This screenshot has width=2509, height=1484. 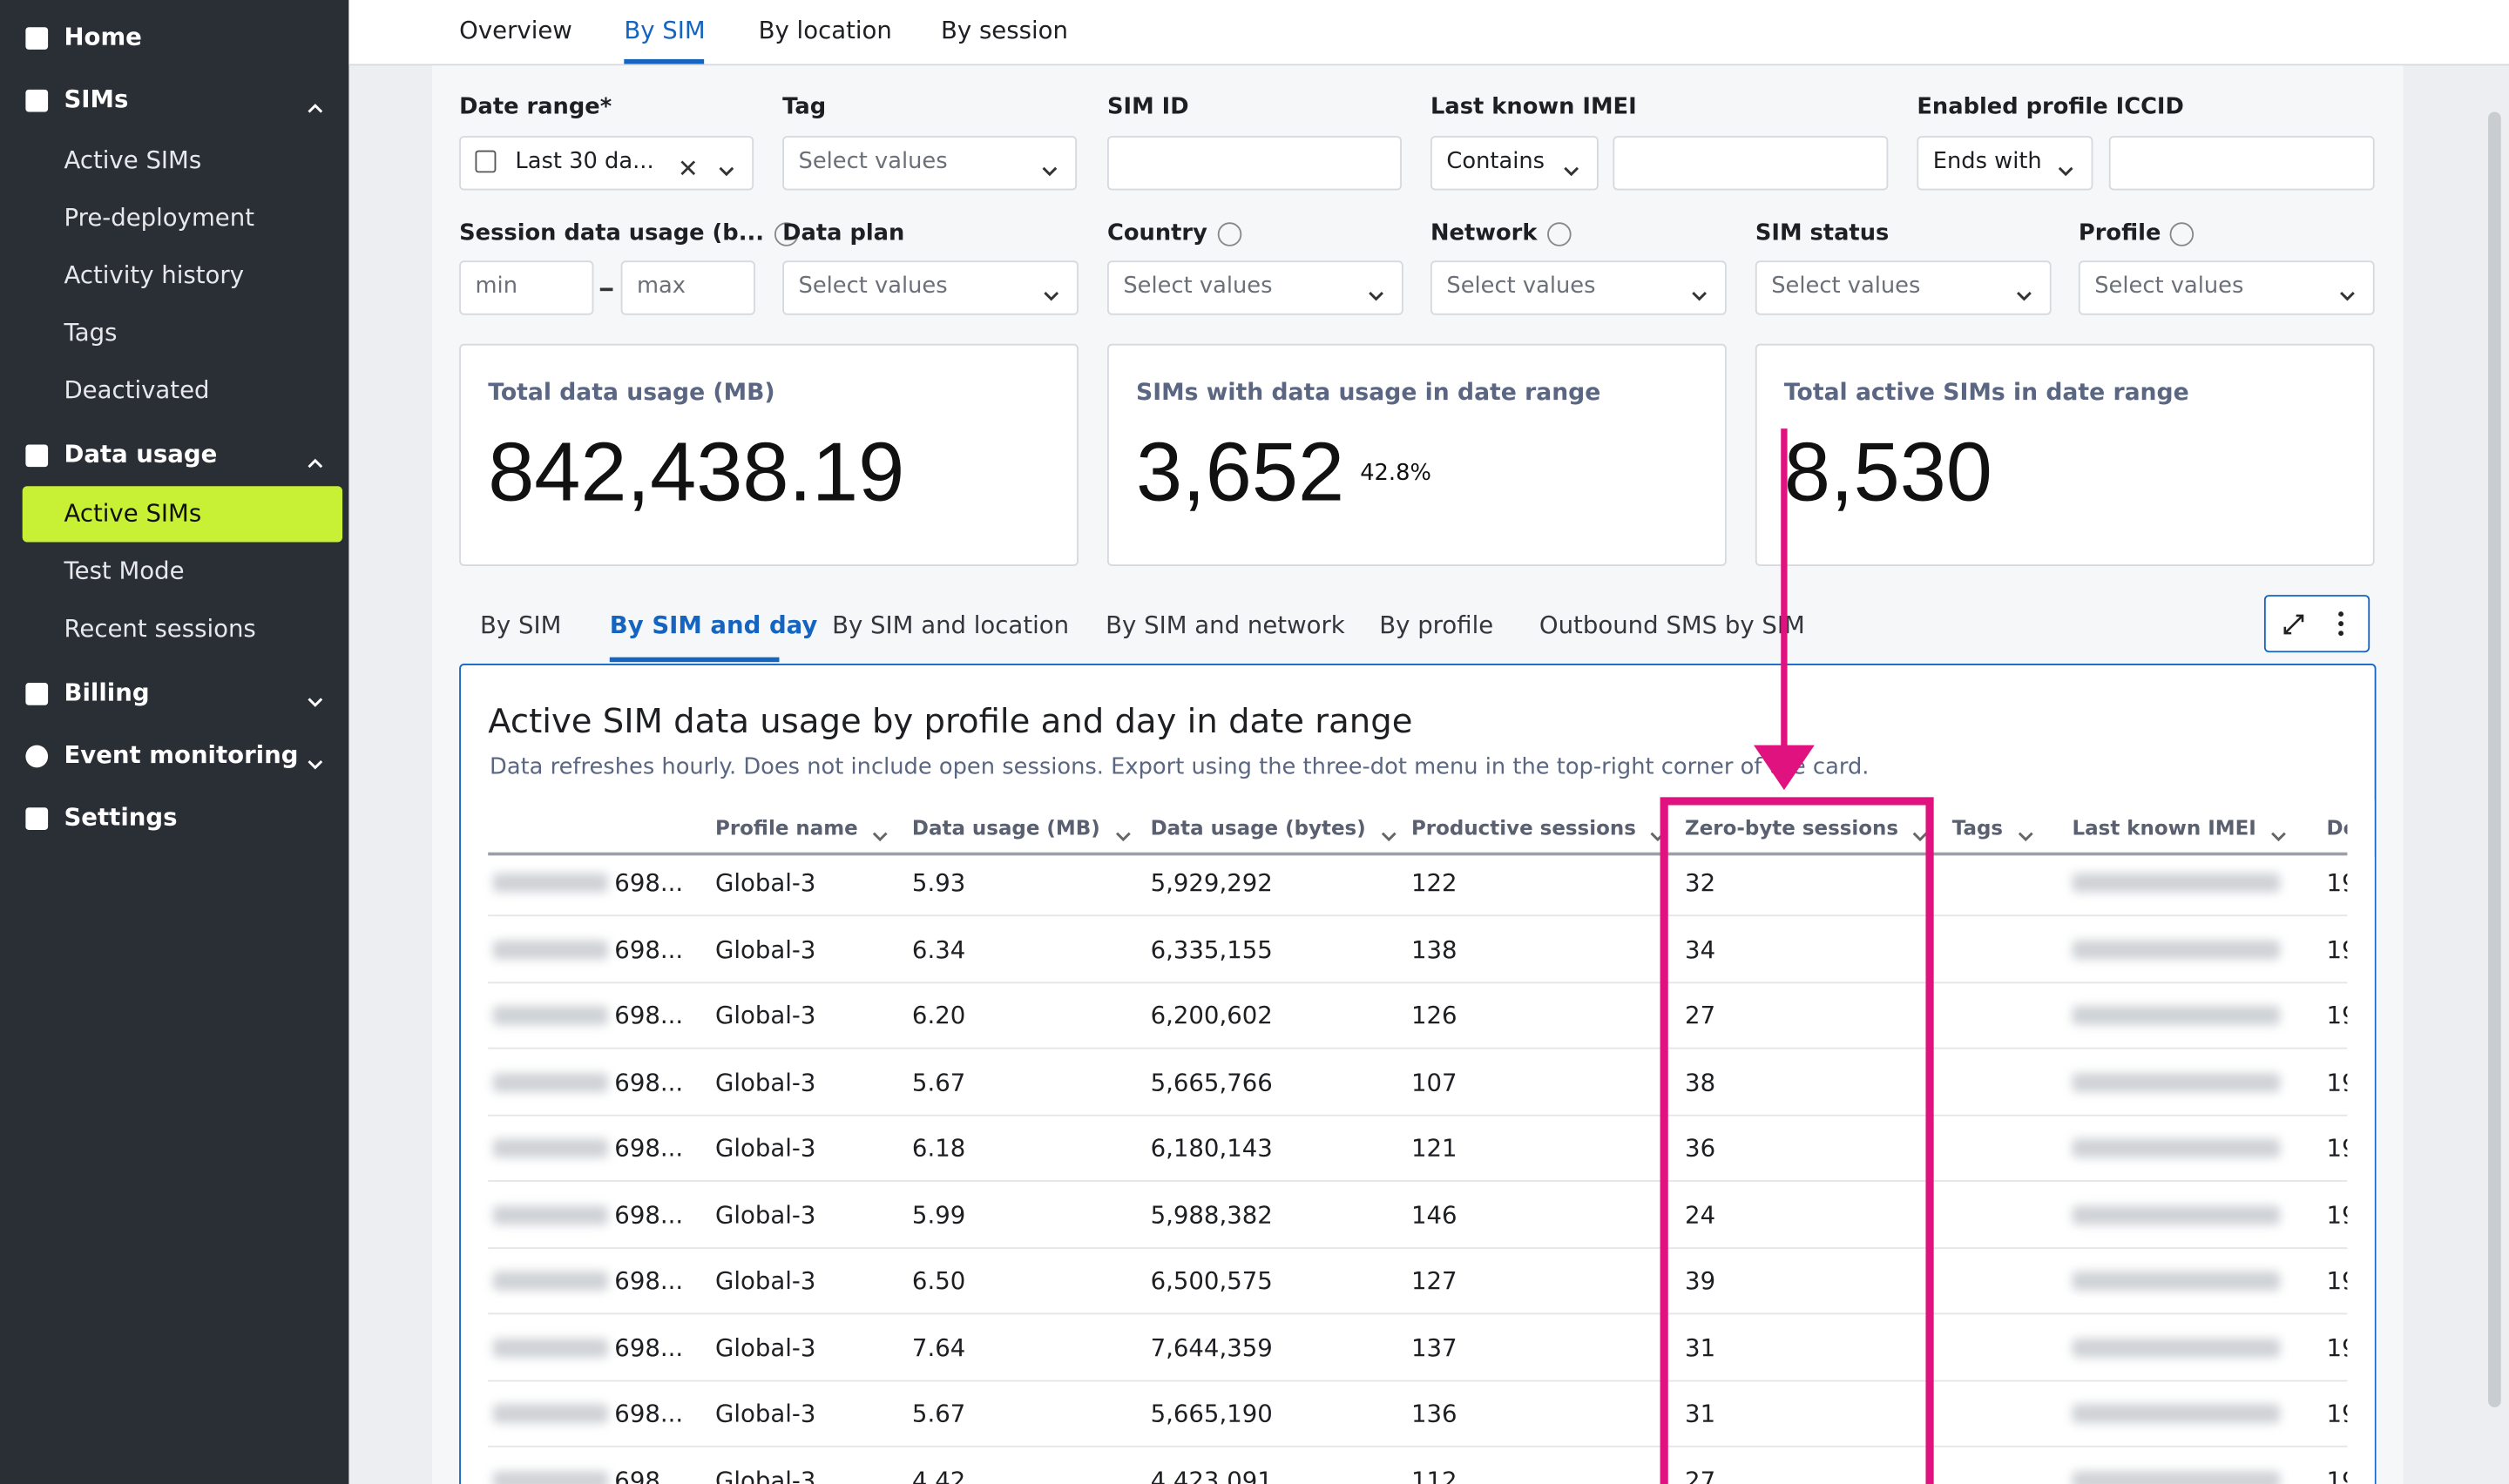 I want to click on column-header: Tags, so click(x=1977, y=828).